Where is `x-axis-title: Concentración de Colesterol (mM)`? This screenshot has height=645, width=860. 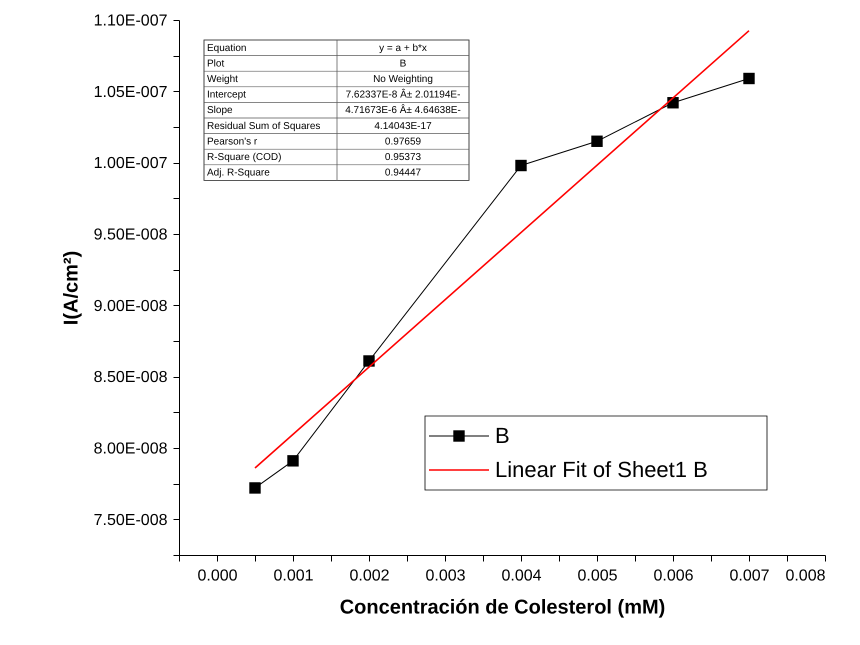 x-axis-title: Concentración de Colesterol (mM) is located at coordinates (503, 607).